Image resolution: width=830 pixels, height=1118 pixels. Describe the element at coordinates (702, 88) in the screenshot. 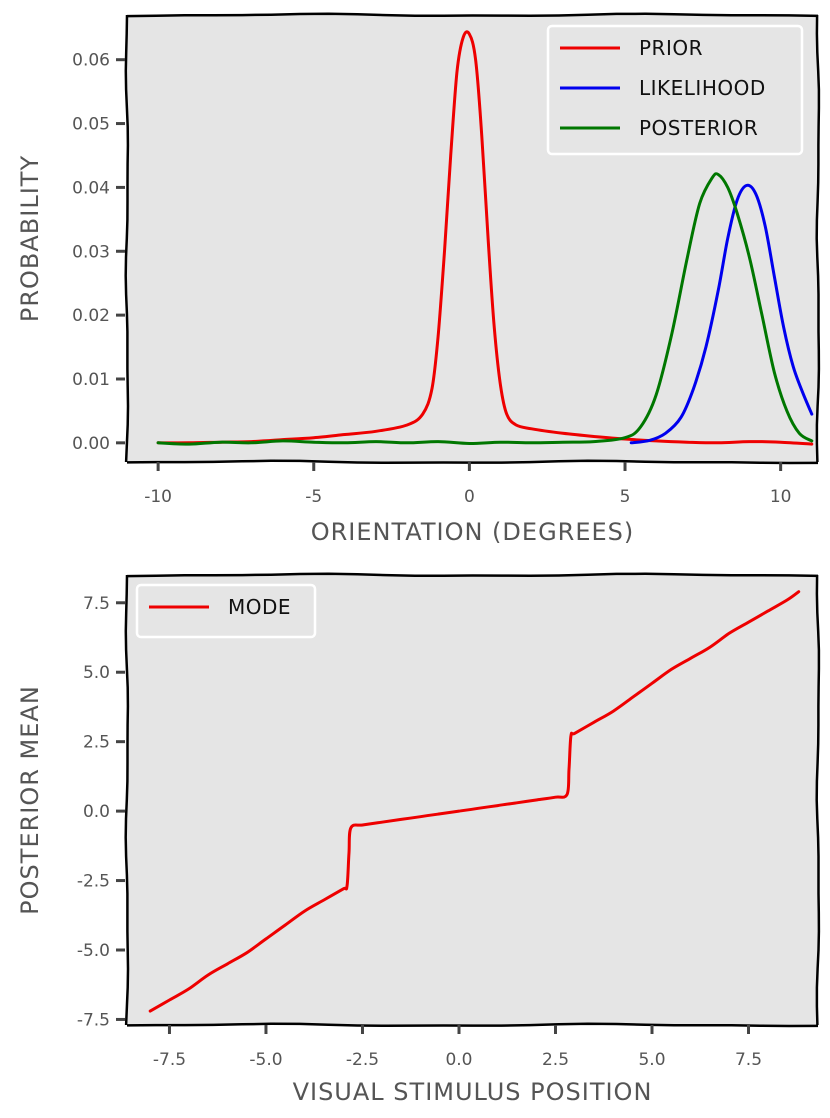

I see `legend-label: LIKELIHOOD` at that location.